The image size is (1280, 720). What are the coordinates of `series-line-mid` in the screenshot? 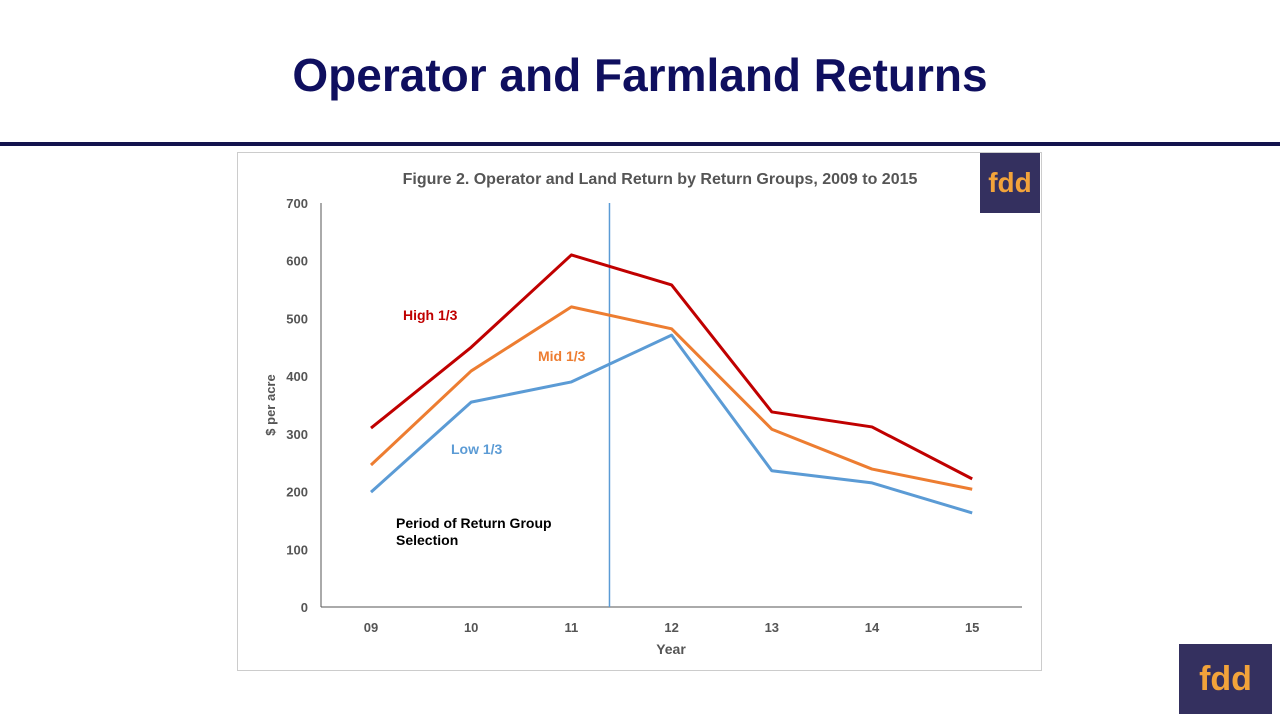 It's located at (671, 398).